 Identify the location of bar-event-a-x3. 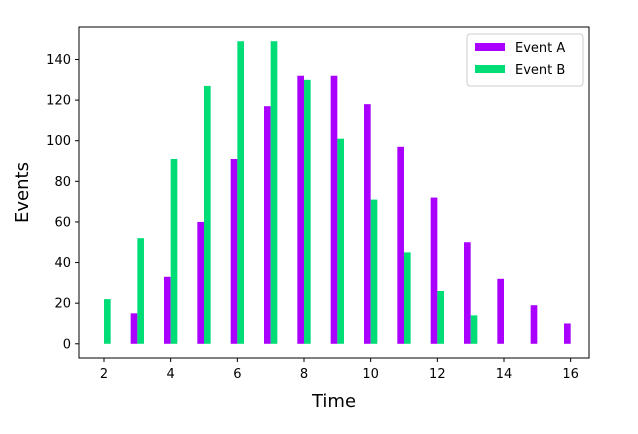
(134, 328).